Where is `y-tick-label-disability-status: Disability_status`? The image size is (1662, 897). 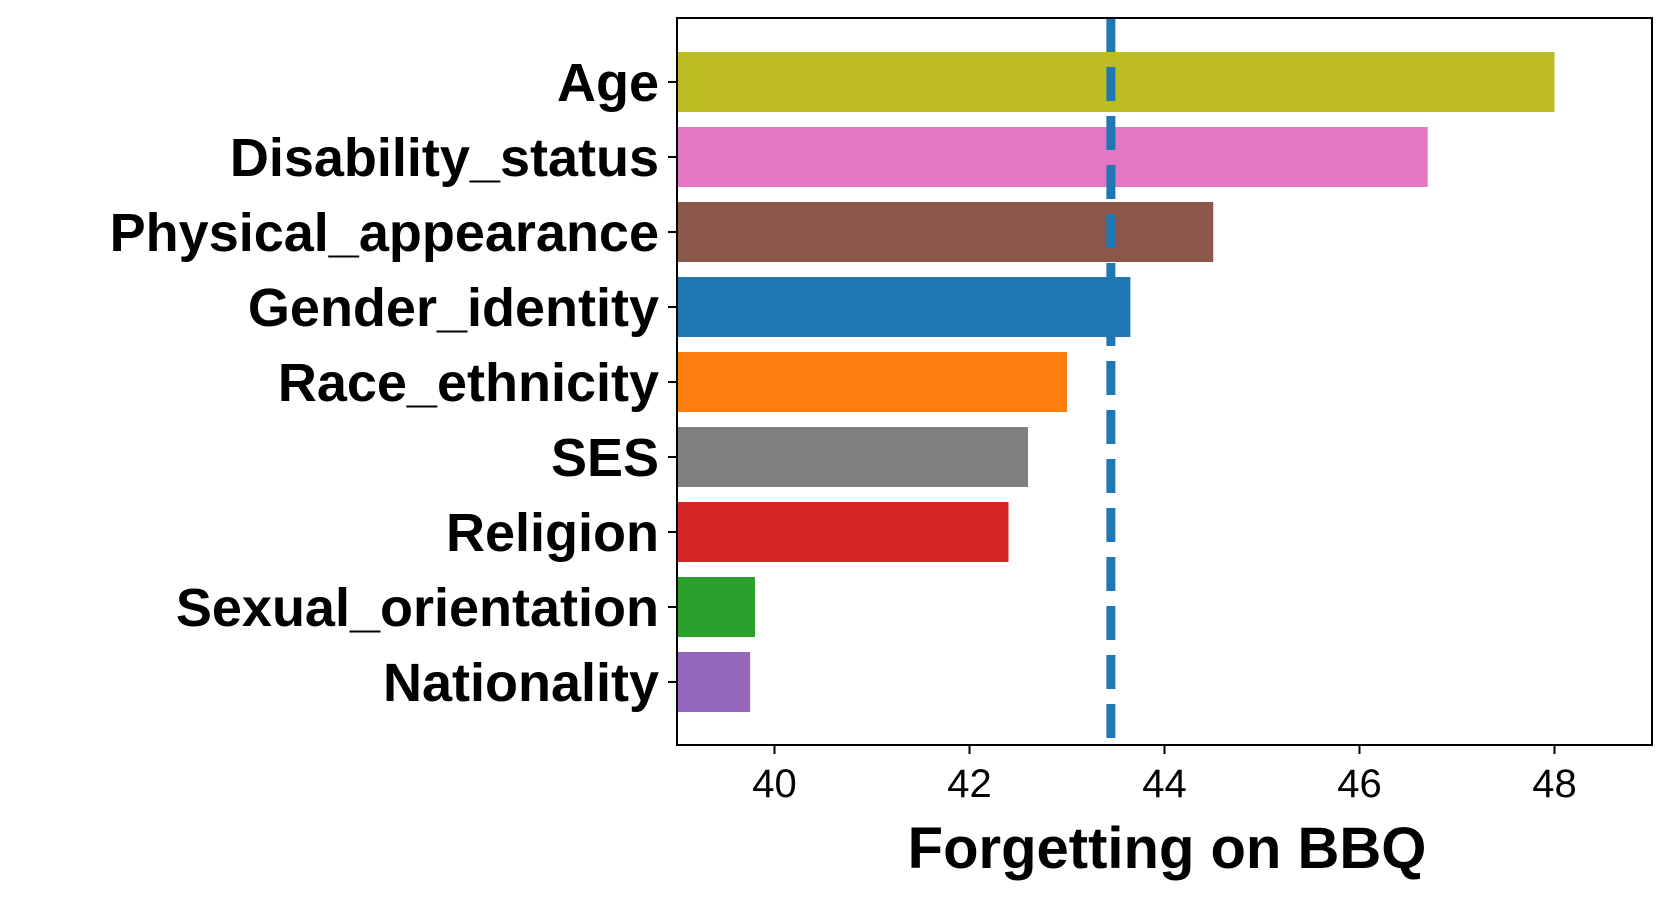
y-tick-label-disability-status: Disability_status is located at coordinates (444, 158).